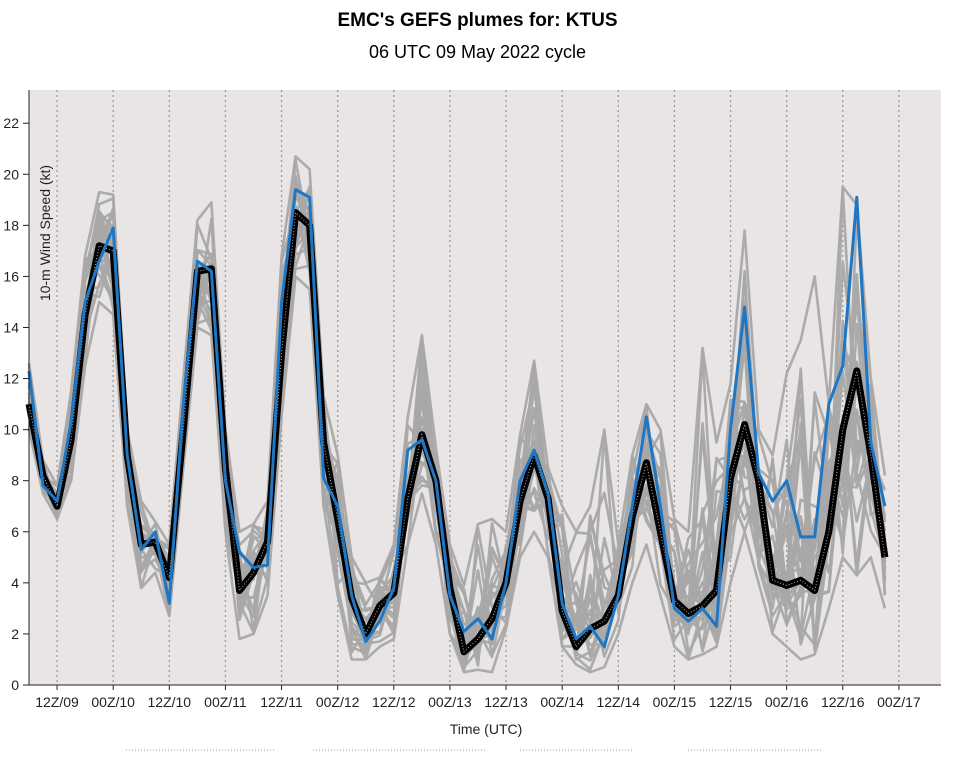  What do you see at coordinates (11, 379) in the screenshot?
I see `y-tick-label-6: 12` at bounding box center [11, 379].